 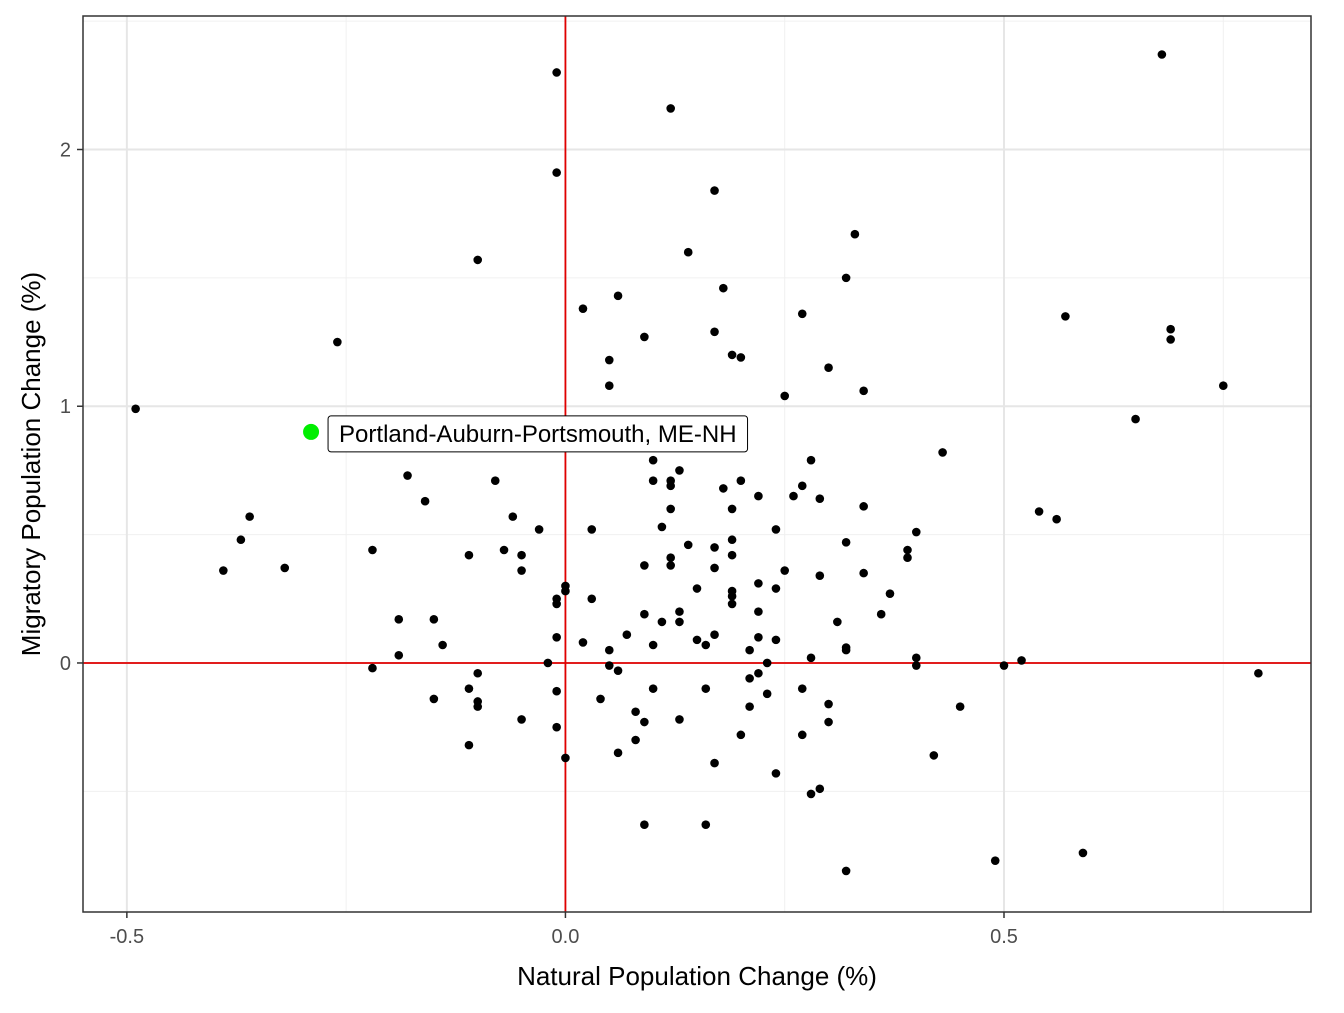 I want to click on y-tick-label: 2, so click(x=65, y=151).